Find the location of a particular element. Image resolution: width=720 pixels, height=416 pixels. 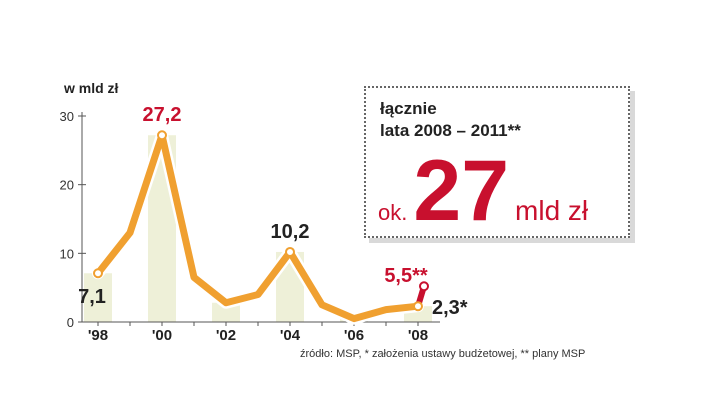

callout-label-line2: lata 2008 – 2011** is located at coordinates (450, 130).